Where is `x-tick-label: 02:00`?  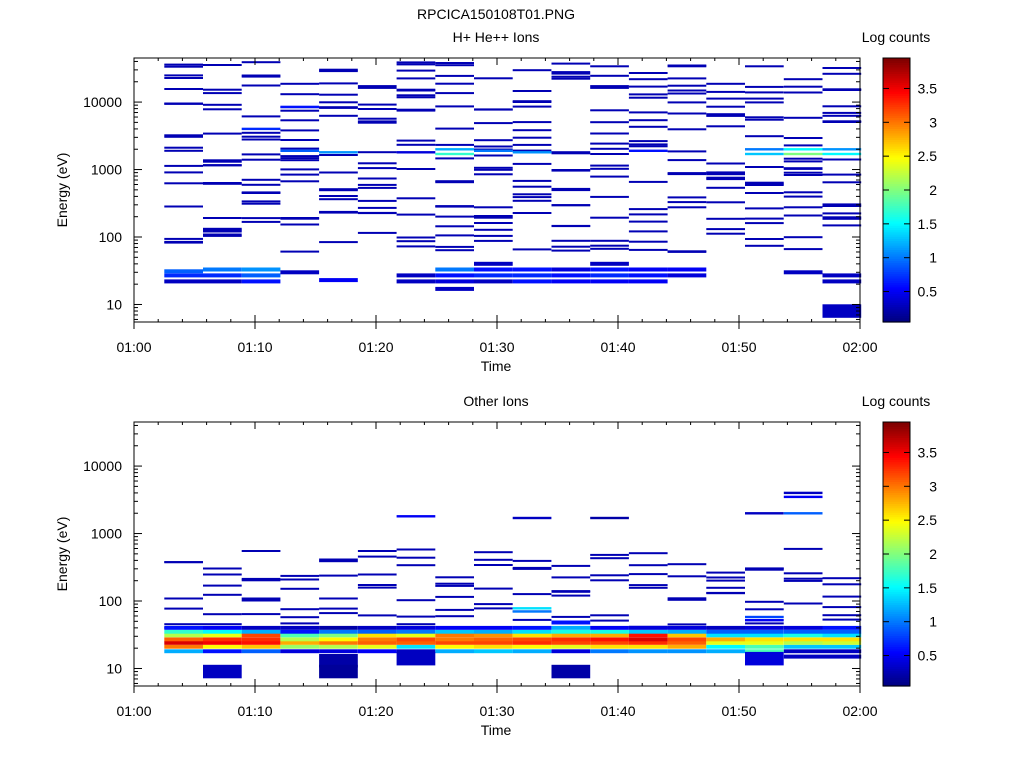
x-tick-label: 02:00 is located at coordinates (859, 347).